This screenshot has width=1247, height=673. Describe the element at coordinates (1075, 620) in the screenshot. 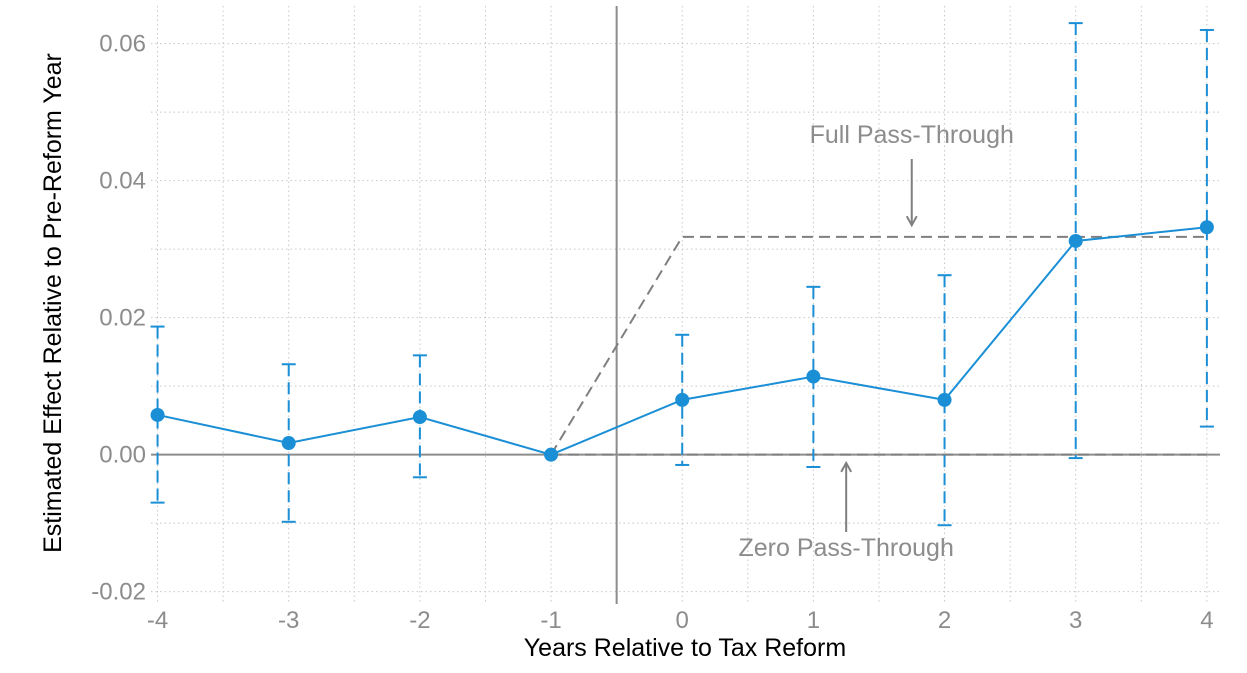

I see `x-tick-label: 3` at that location.